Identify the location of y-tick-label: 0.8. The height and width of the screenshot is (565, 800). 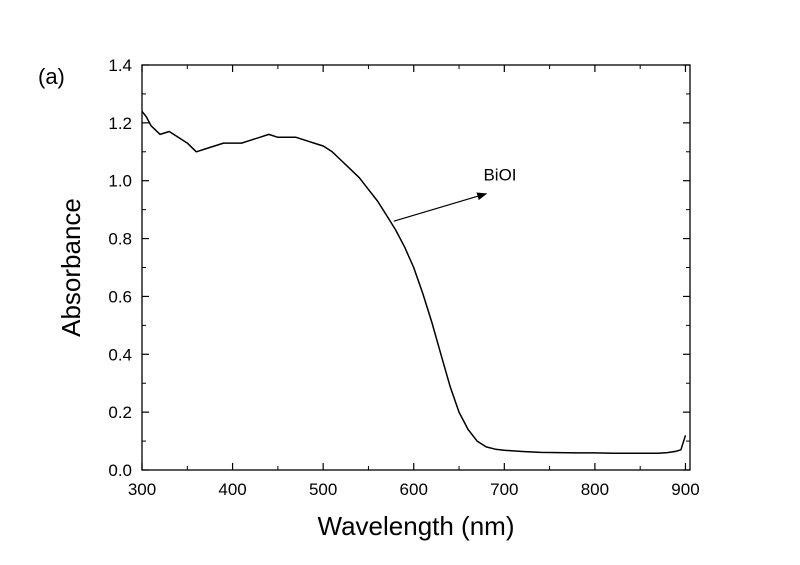
(120, 239).